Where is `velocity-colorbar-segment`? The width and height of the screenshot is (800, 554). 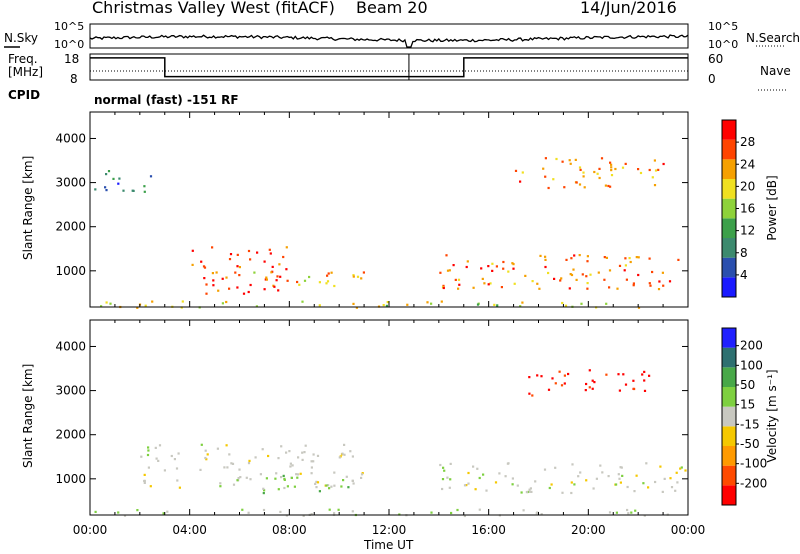 velocity-colorbar-segment is located at coordinates (729, 436).